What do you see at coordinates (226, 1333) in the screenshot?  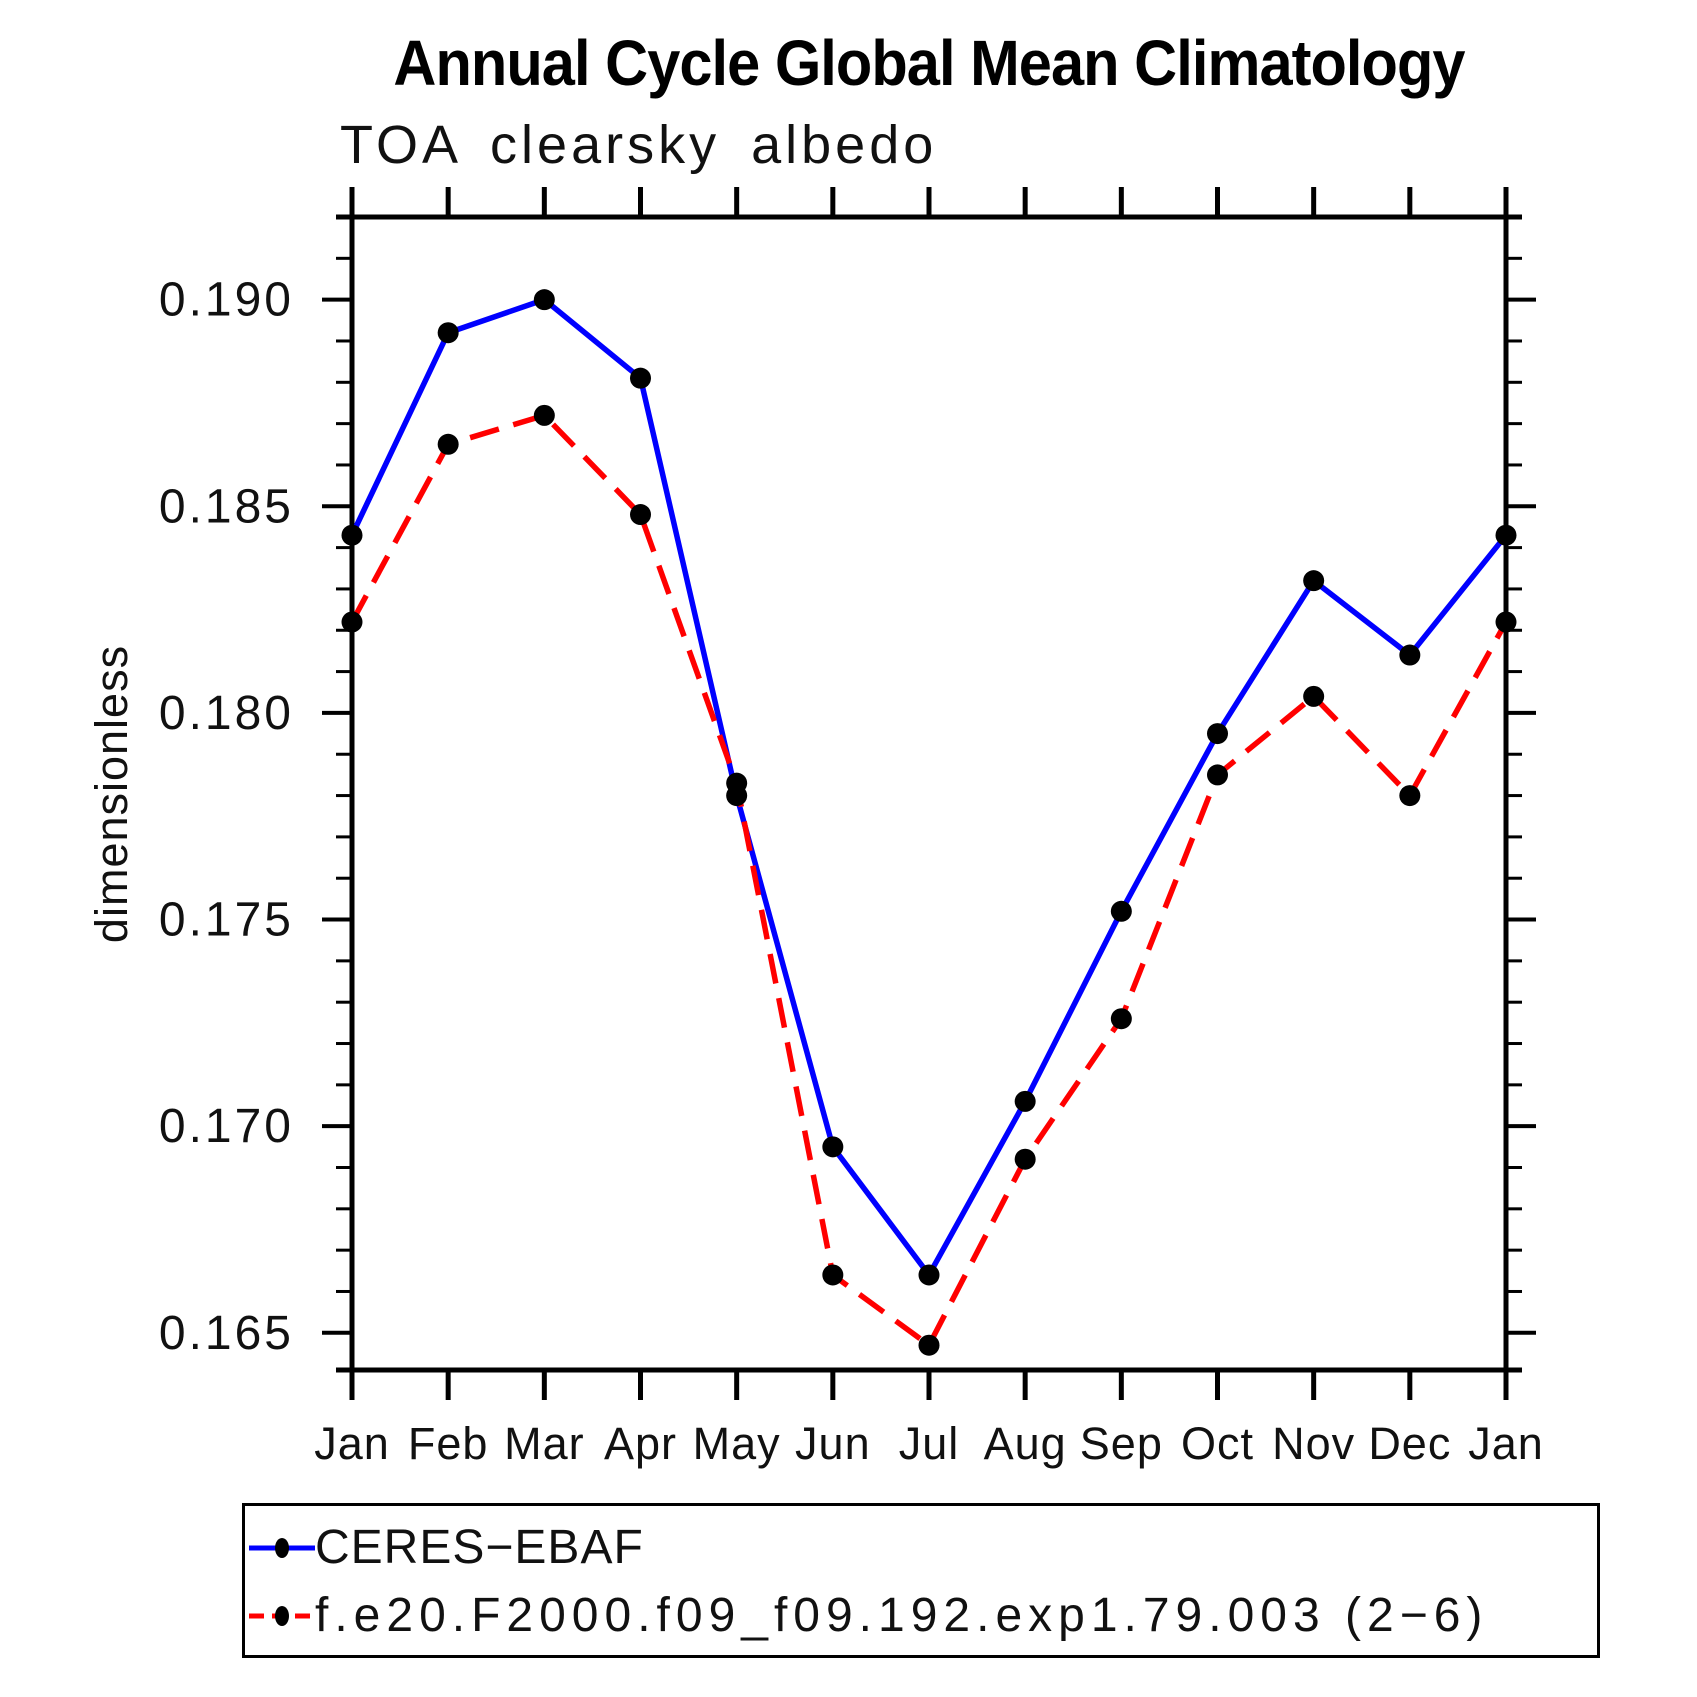 I see `y-tick-label: 0.165` at bounding box center [226, 1333].